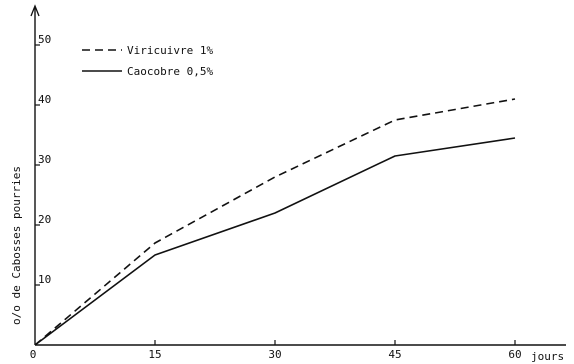  Describe the element at coordinates (33, 354) in the screenshot. I see `x-tick-label: 0` at that location.